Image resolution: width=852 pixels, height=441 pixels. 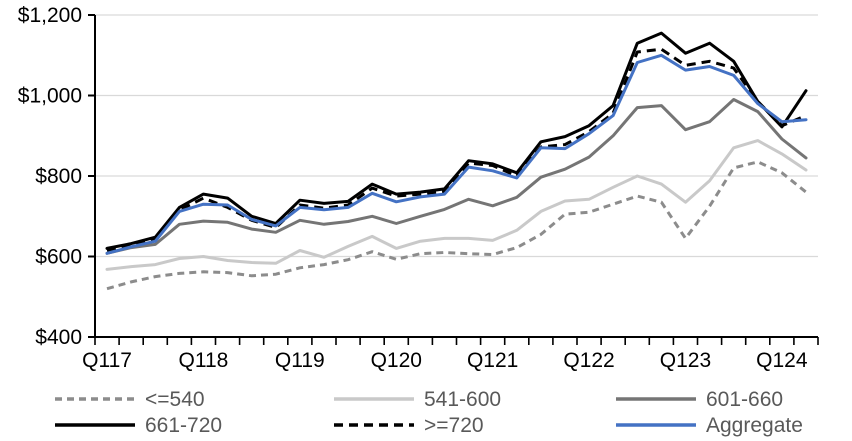 What do you see at coordinates (492, 360) in the screenshot?
I see `x-axis-label: Q121` at bounding box center [492, 360].